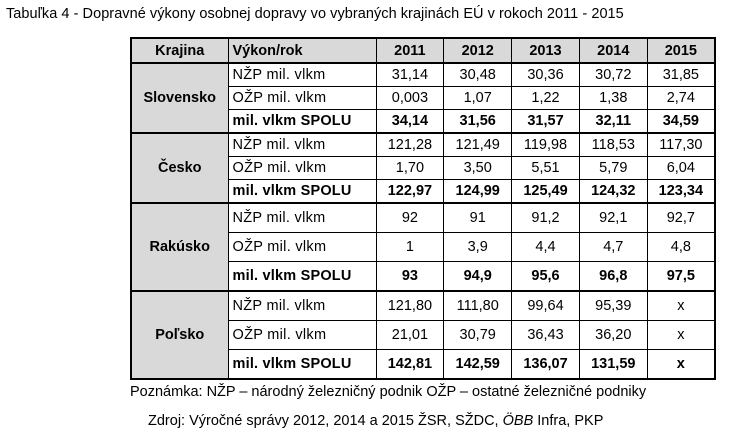 The image size is (753, 438). What do you see at coordinates (681, 50) in the screenshot?
I see `header-year: 2015` at bounding box center [681, 50].